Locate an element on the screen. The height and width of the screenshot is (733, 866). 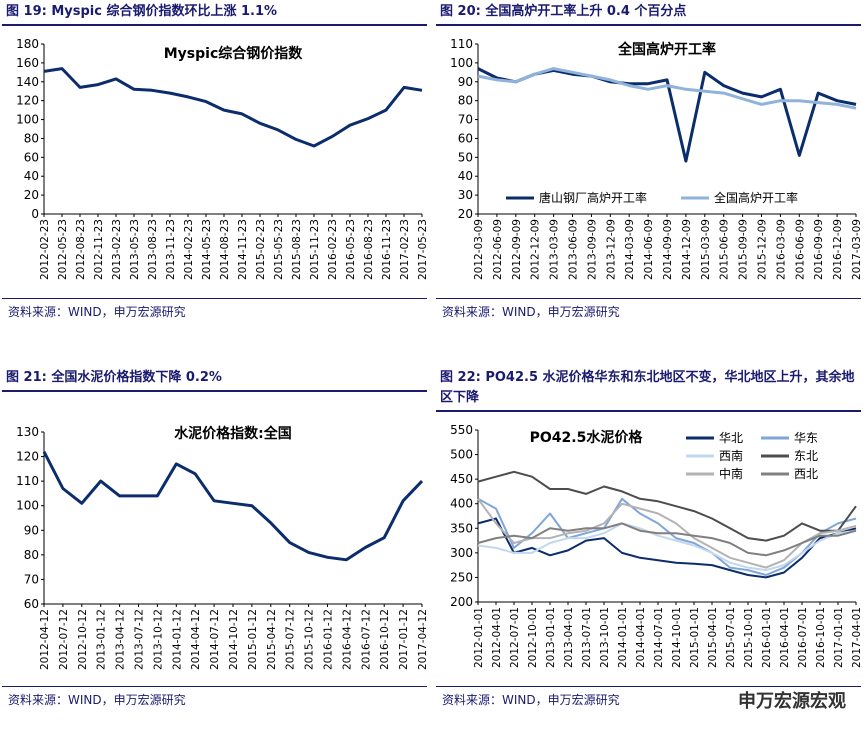
x-tick-label: 2014-04-01 is located at coordinates (641, 637).